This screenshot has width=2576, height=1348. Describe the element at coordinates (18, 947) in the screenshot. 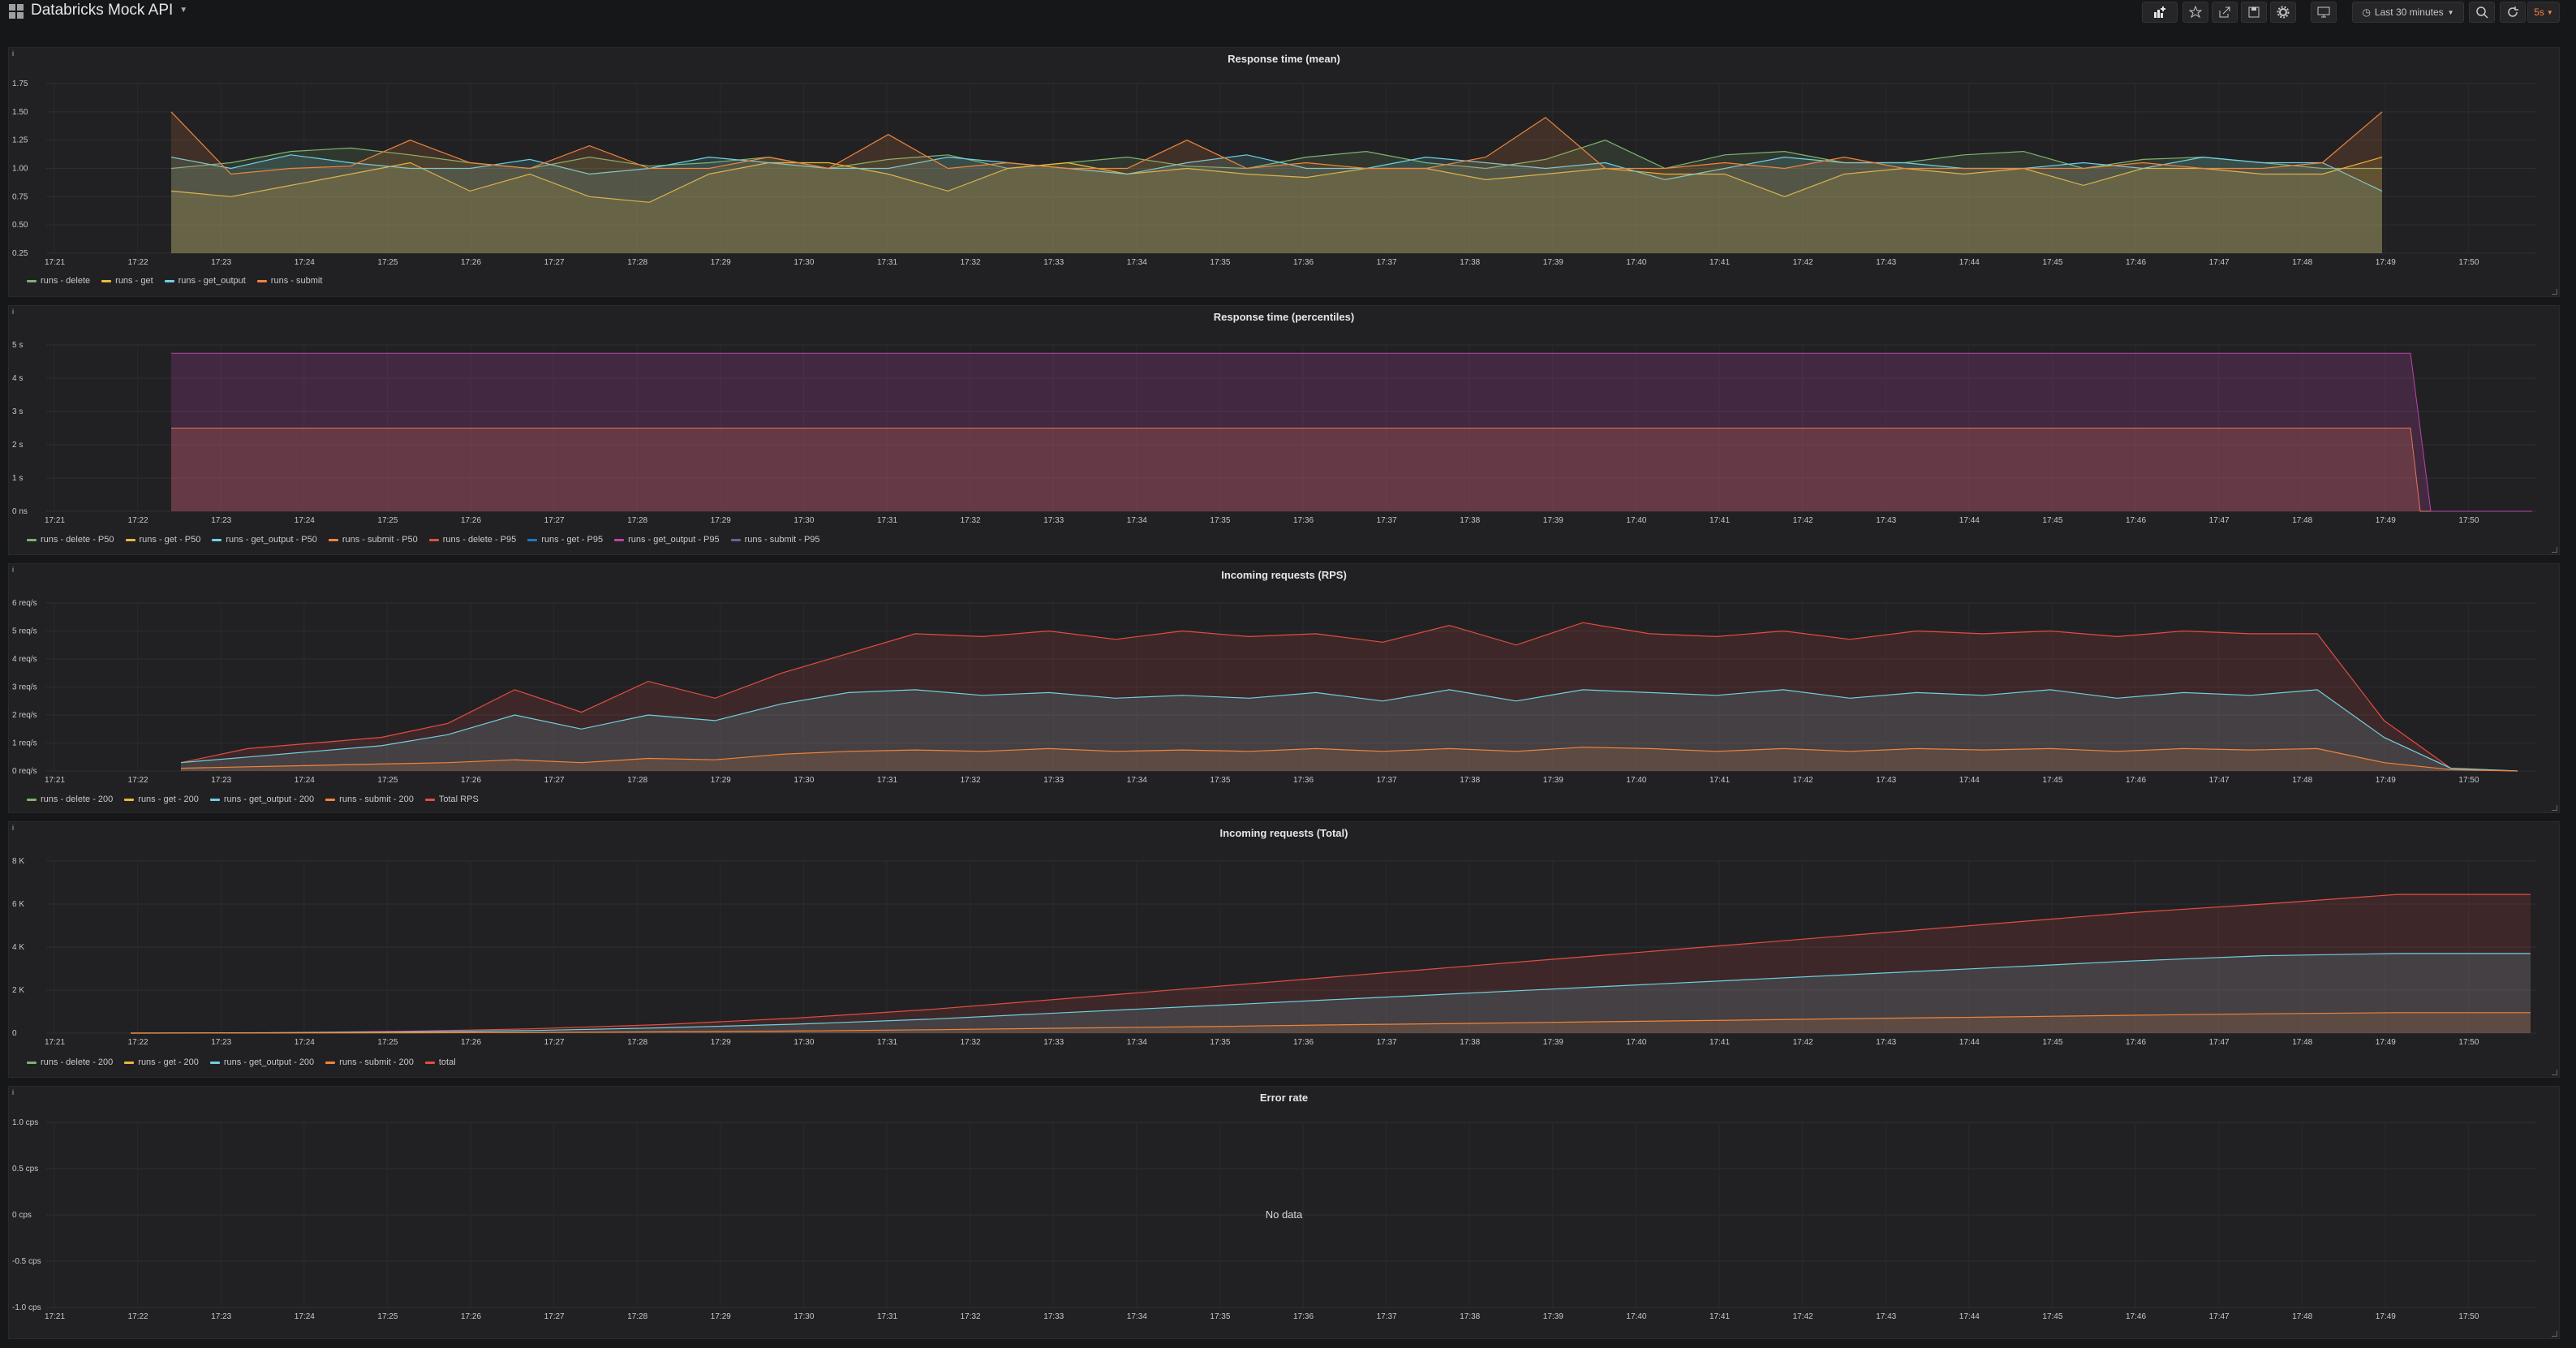

I see `y-tick-label: 4 K` at that location.